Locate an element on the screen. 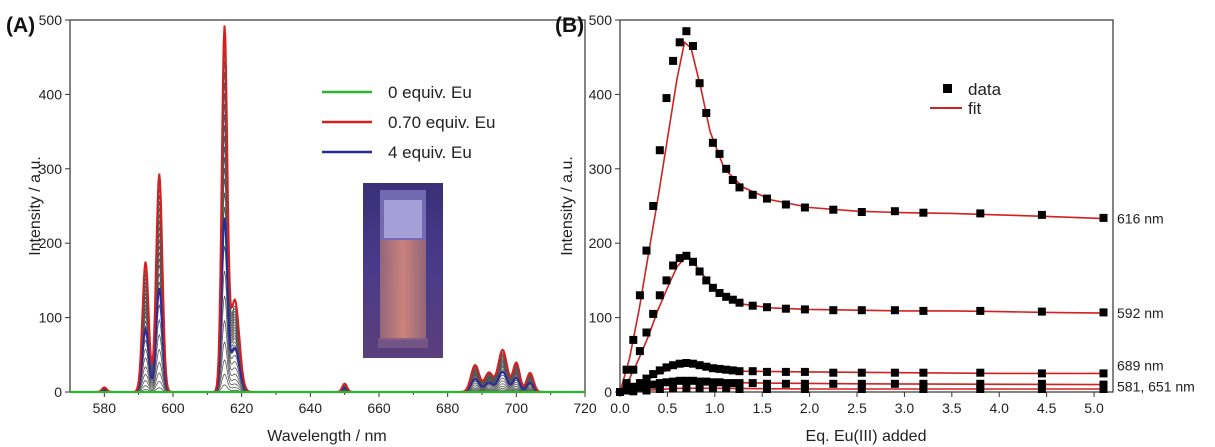 This screenshot has height=447, width=1215. panel-a-y-axis-label: Intensity / a.u. is located at coordinates (35, 206).